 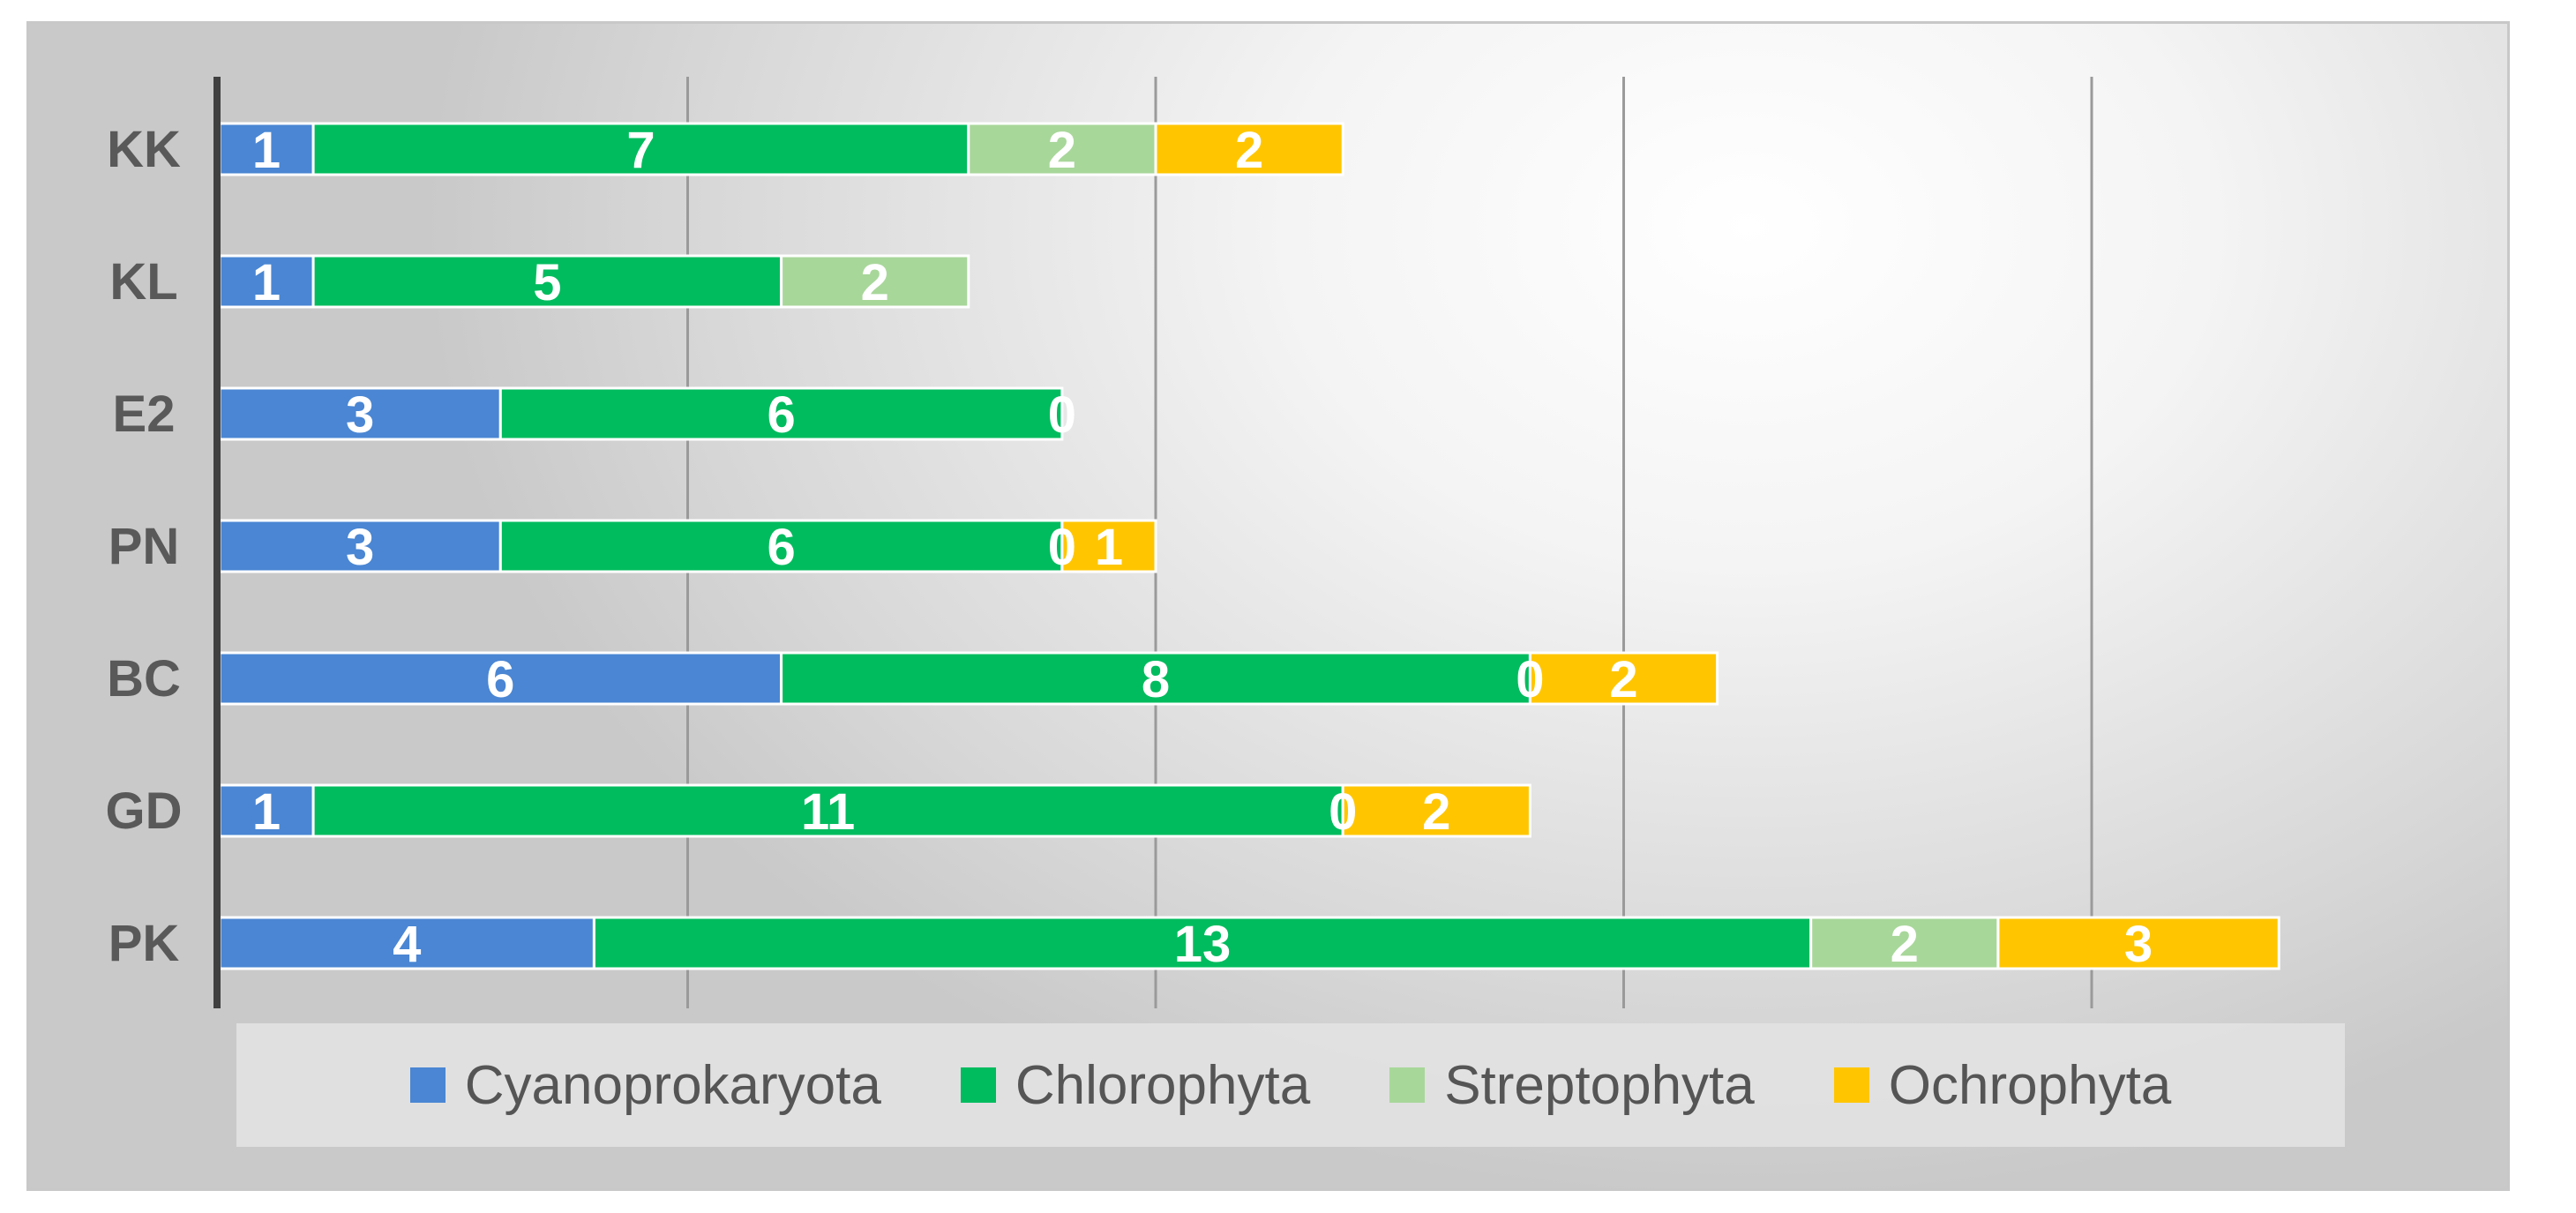 What do you see at coordinates (144, 811) in the screenshot?
I see `category-label: GD` at bounding box center [144, 811].